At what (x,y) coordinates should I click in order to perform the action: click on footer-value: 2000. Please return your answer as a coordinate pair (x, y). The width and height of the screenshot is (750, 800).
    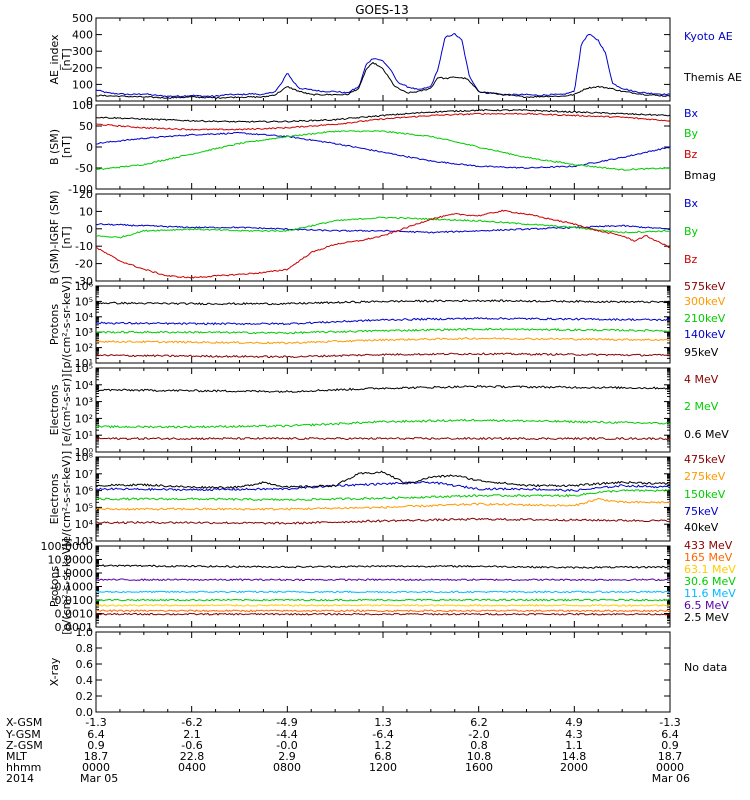
    Looking at the image, I should click on (574, 767).